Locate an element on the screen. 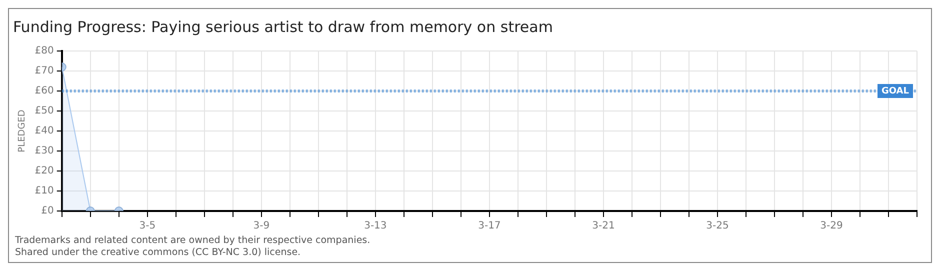 This screenshot has height=270, width=940. y-tick-label: £70 is located at coordinates (44, 71).